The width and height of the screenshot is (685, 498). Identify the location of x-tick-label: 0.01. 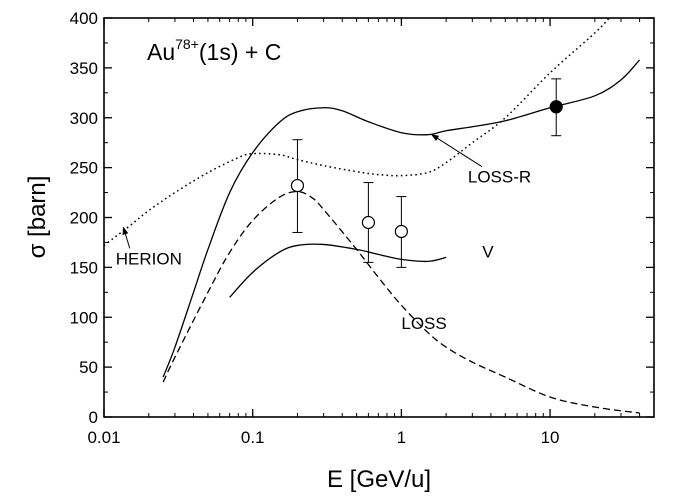
(103, 437).